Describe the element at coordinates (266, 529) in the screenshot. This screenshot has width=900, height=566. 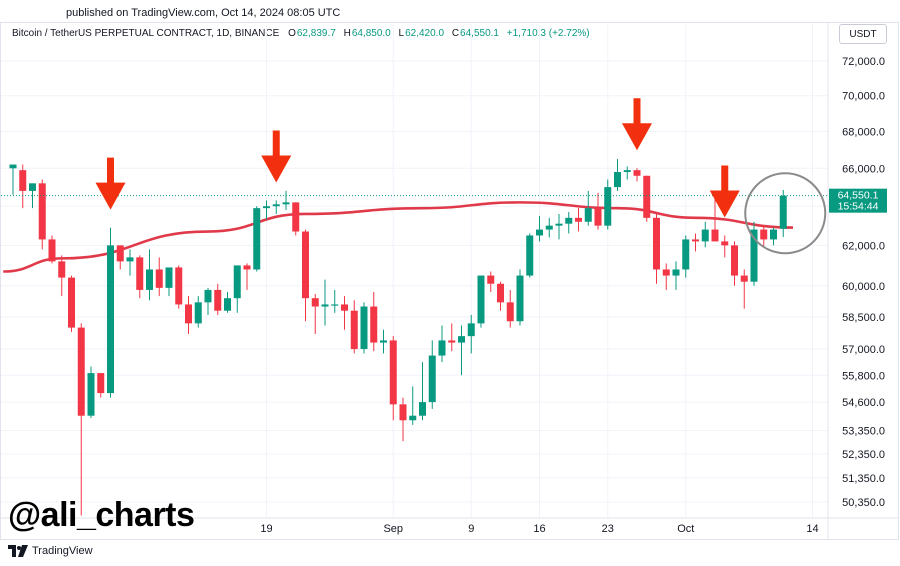
I see `x-tick-label: 19` at that location.